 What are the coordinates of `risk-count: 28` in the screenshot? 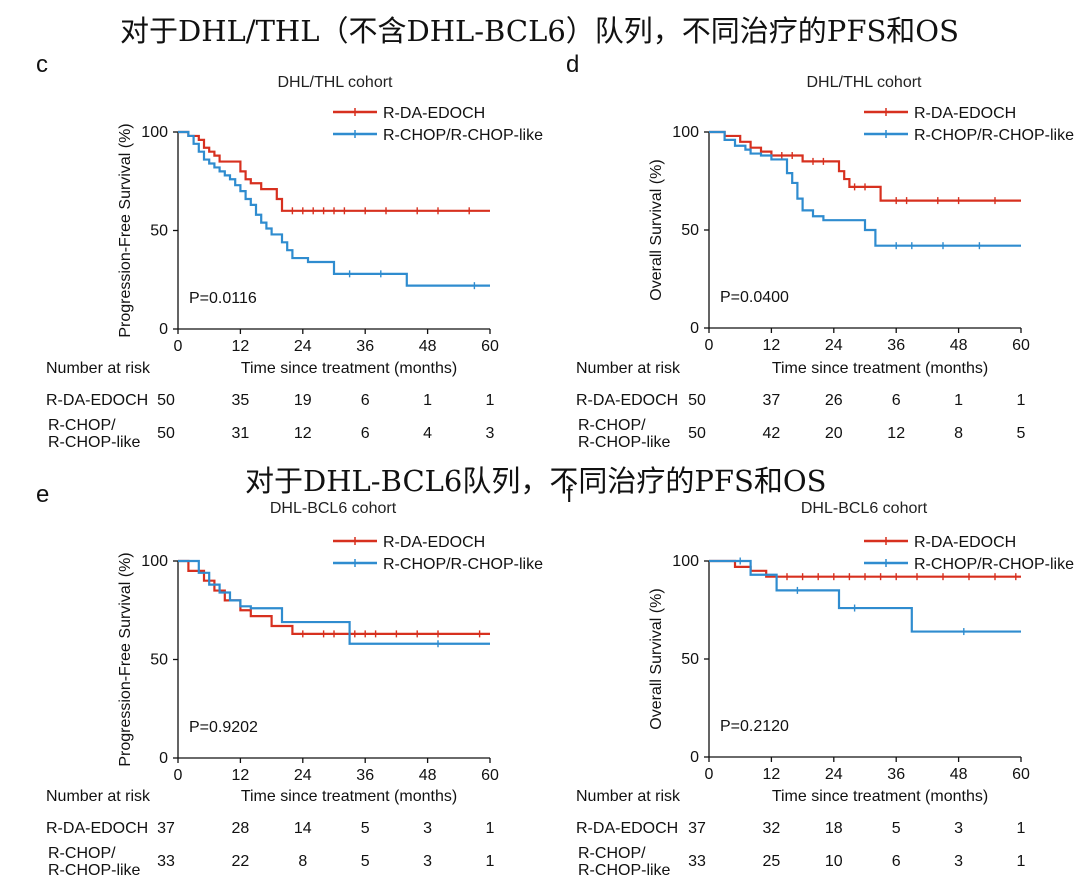 It's located at (241, 828).